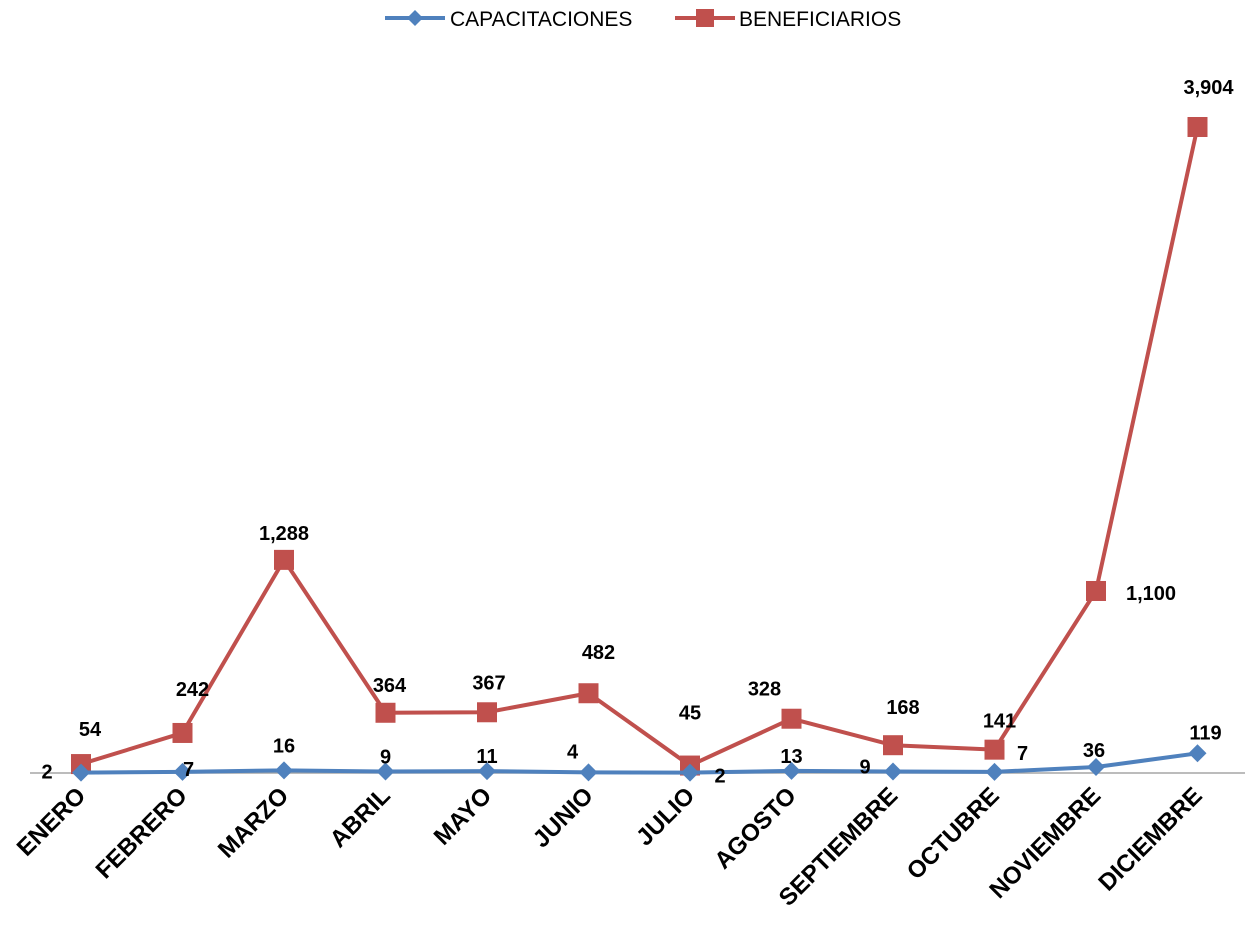 The width and height of the screenshot is (1249, 933). Describe the element at coordinates (1205, 733) in the screenshot. I see `data-label-capacitaciones-diciembre: 119` at that location.